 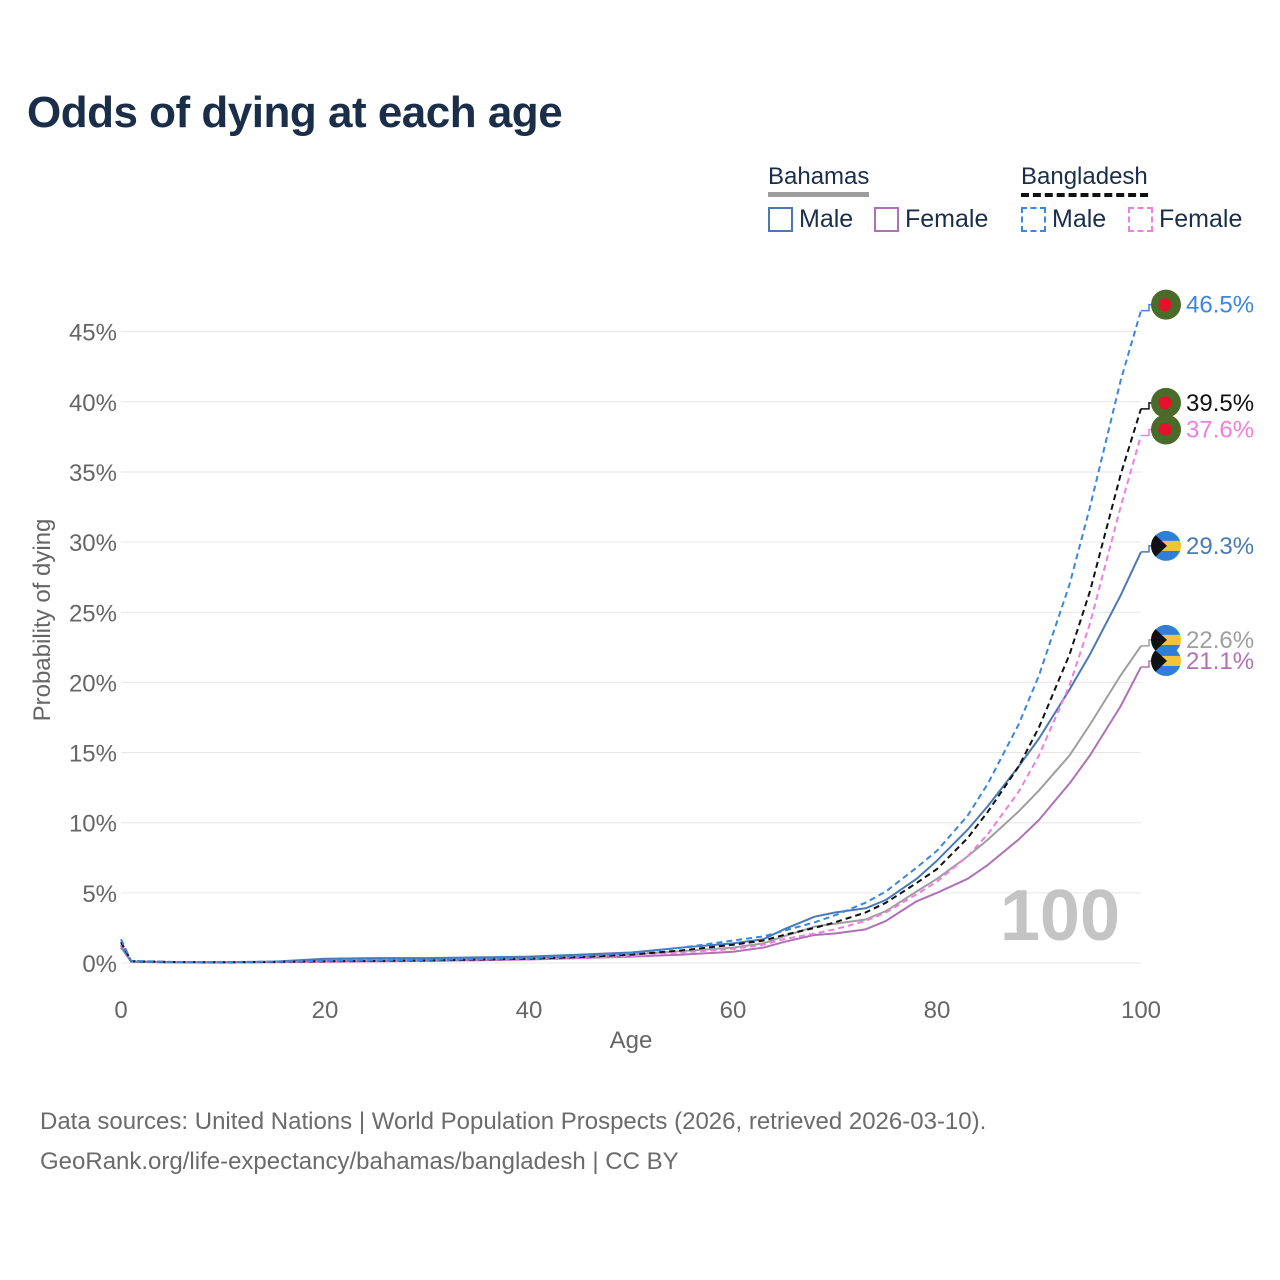 What do you see at coordinates (886, 219) in the screenshot?
I see `swatch-bahamas-female` at bounding box center [886, 219].